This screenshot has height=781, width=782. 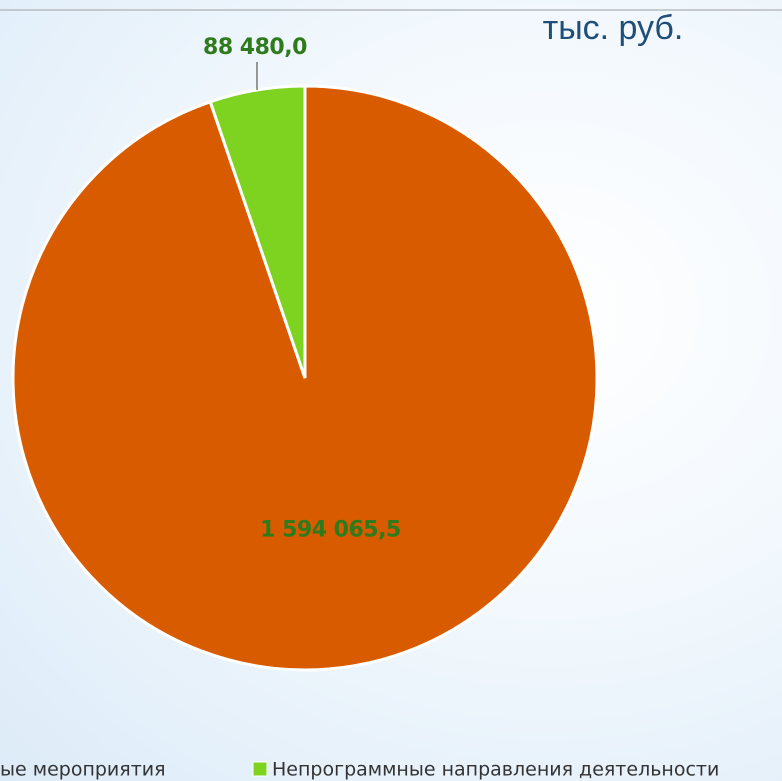 I want to click on data-label: 1 594 065,5, so click(x=330, y=530).